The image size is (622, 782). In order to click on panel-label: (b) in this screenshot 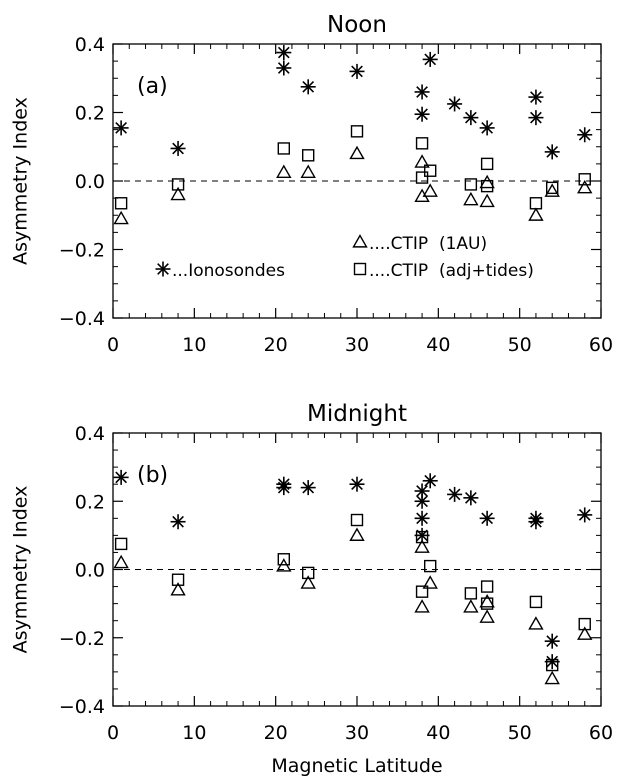, I will do `click(152, 475)`.